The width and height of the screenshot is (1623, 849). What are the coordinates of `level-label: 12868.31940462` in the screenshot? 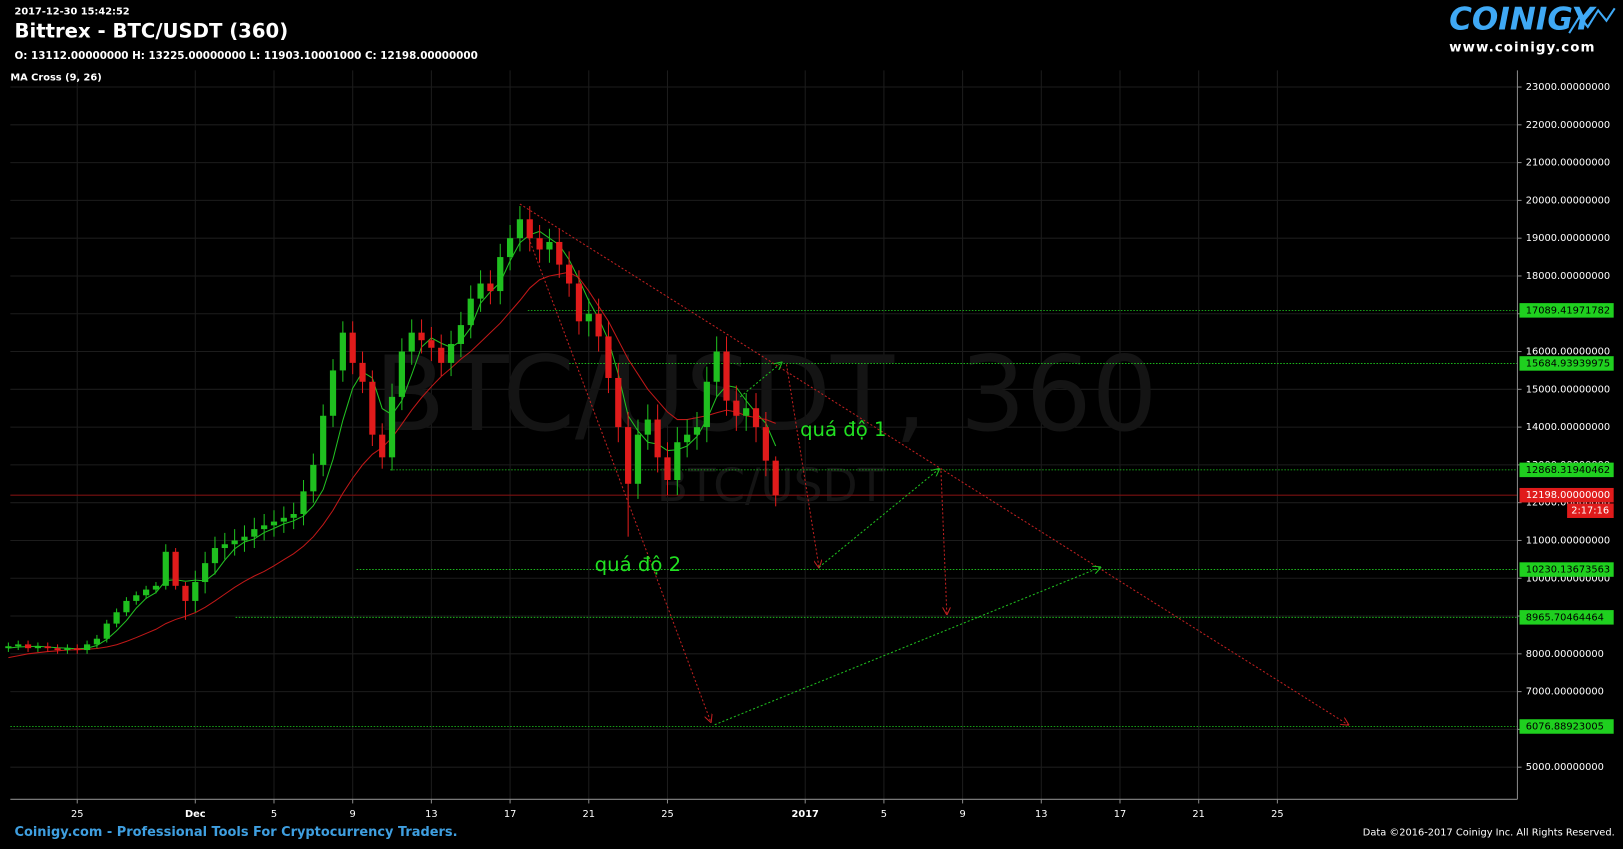 It's located at (1568, 470).